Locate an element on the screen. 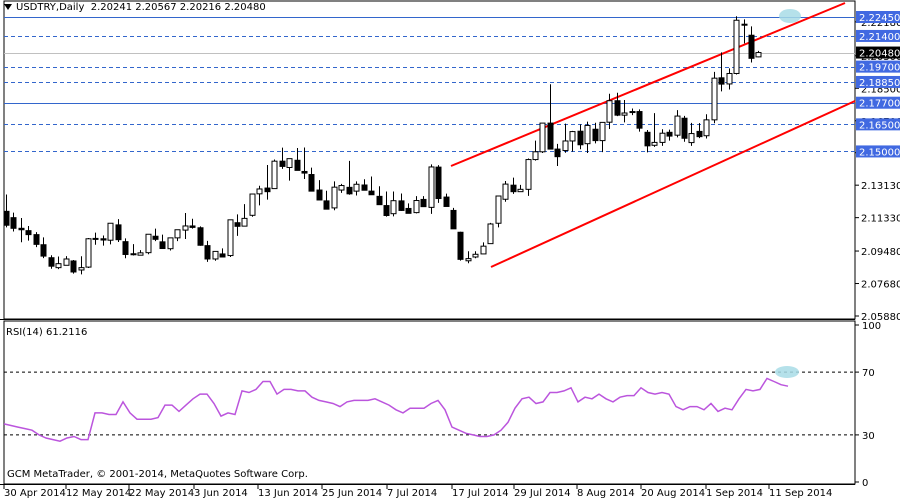  x-tick-label: 13 Jun 2014 is located at coordinates (288, 493).